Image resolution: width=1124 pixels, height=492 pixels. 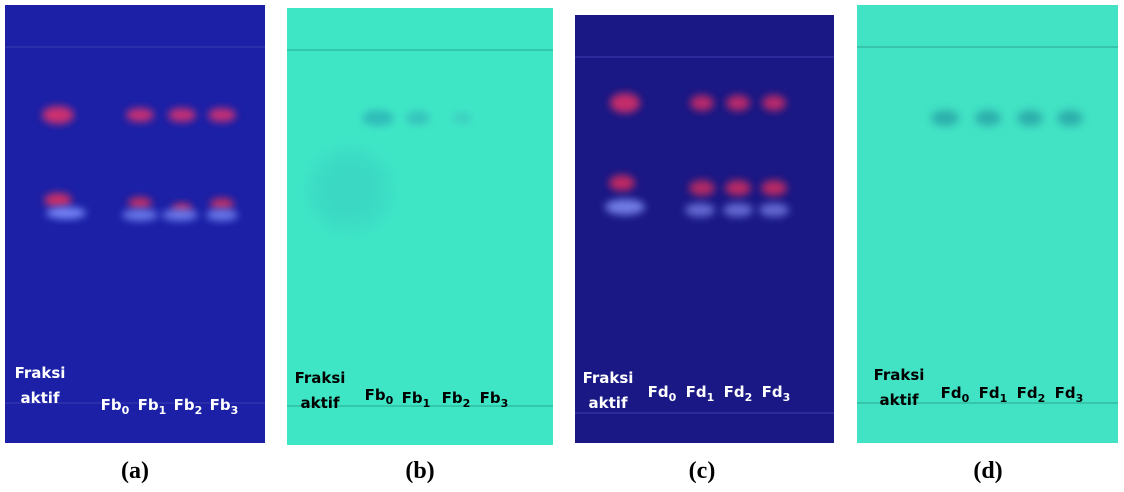 What do you see at coordinates (987, 471) in the screenshot?
I see `panel-caption: (d)` at bounding box center [987, 471].